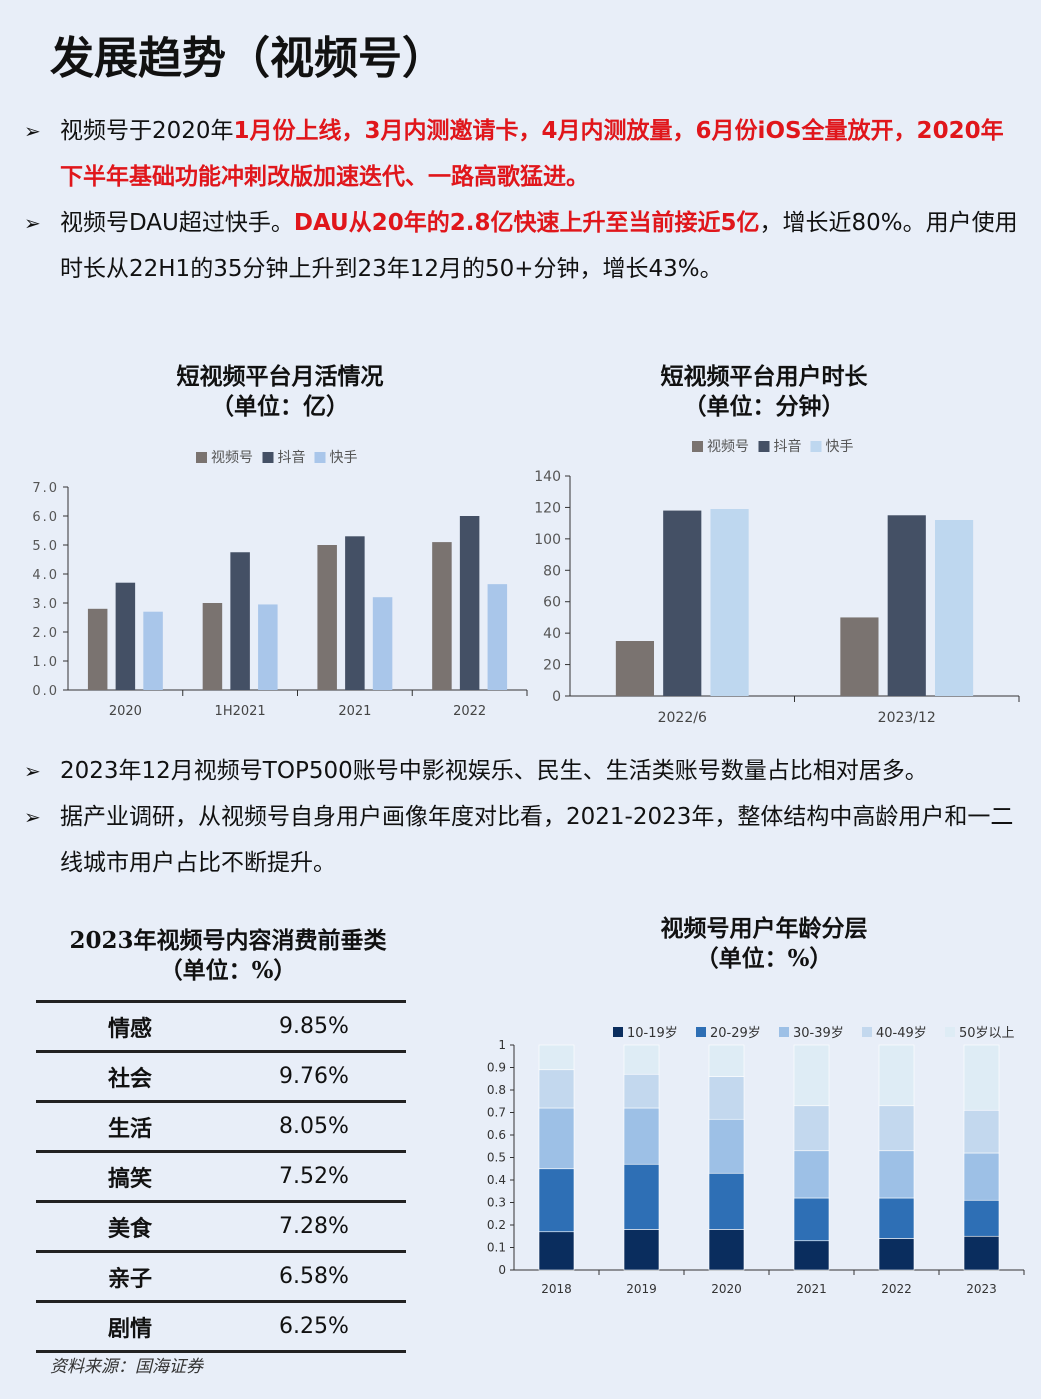  Describe the element at coordinates (280, 406) in the screenshot. I see `chart1-subtitle: （单位：亿）` at that location.